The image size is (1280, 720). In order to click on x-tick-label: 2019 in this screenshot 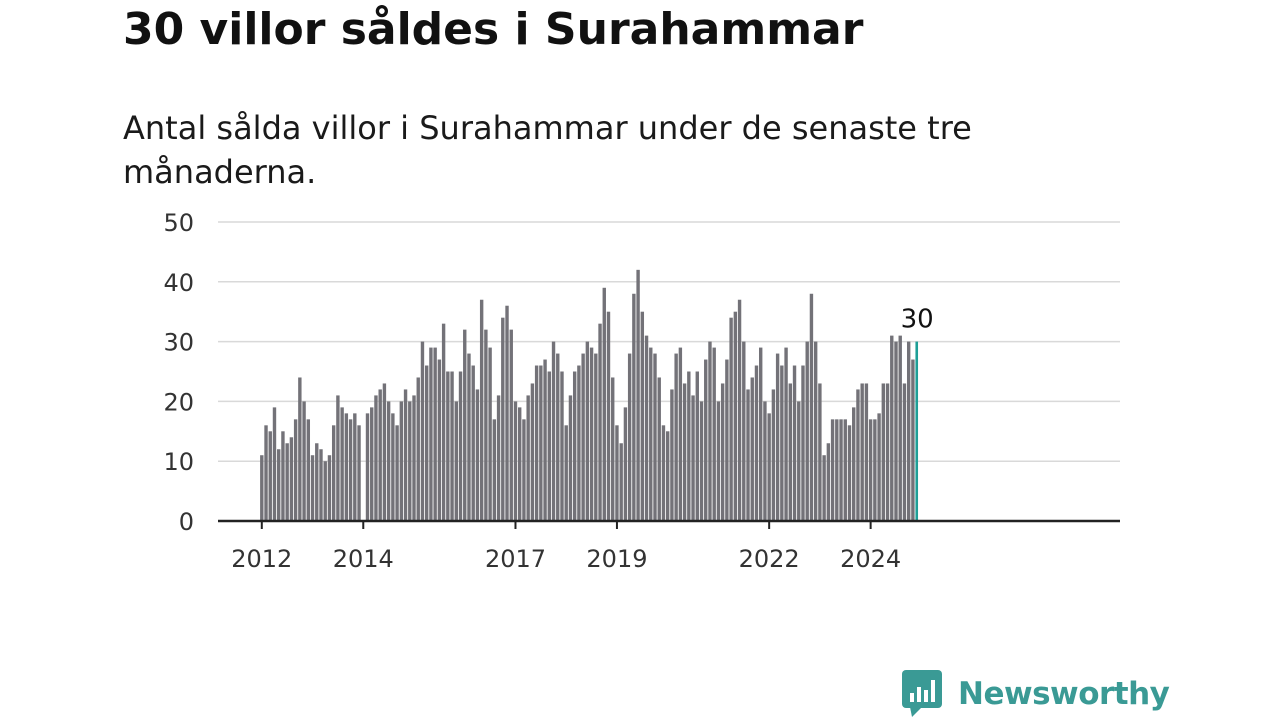, I will do `click(616, 559)`.